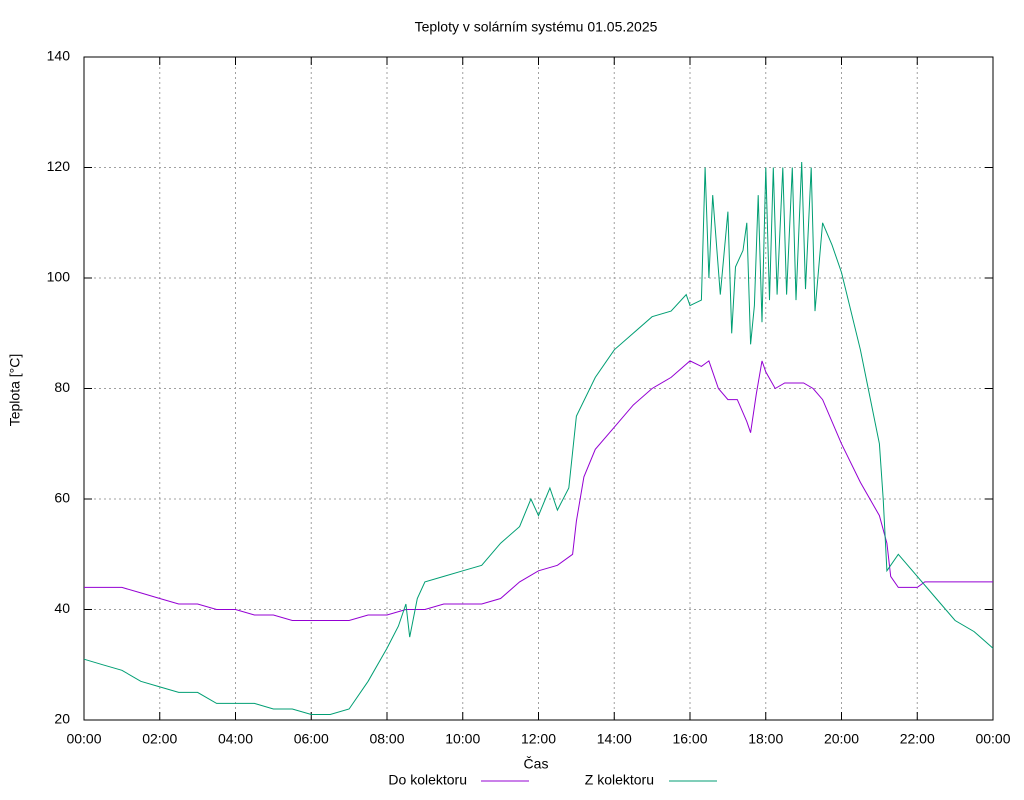  I want to click on x-tick-label: 14:00, so click(614, 739).